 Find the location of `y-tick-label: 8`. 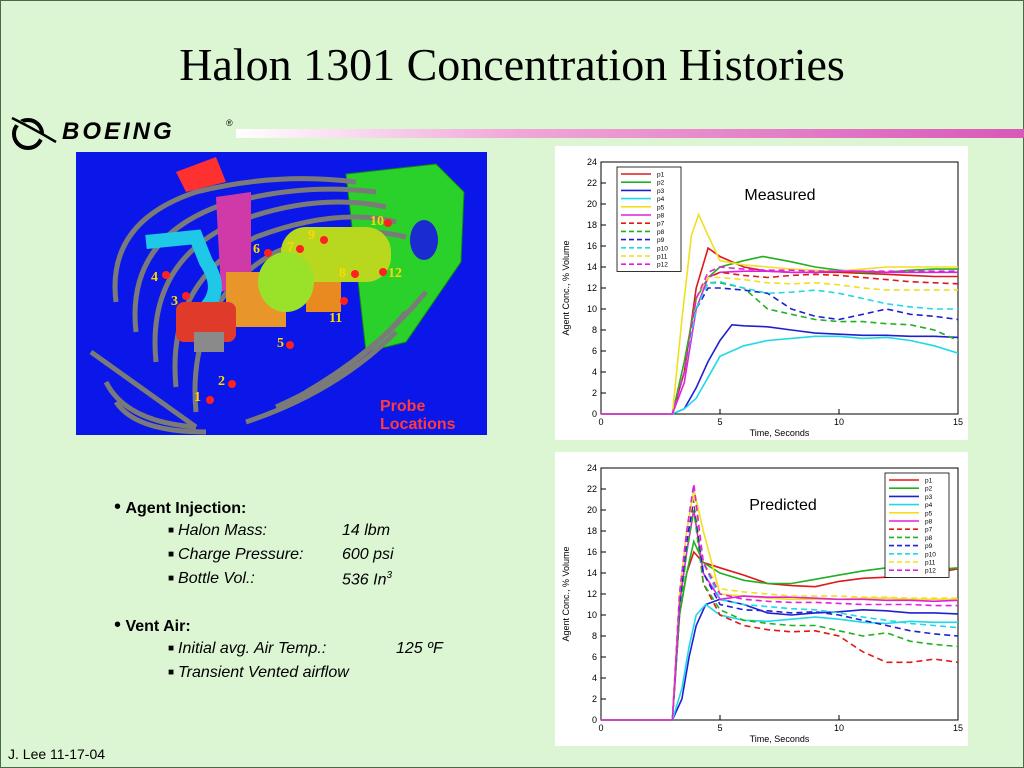

y-tick-label: 8 is located at coordinates (594, 636).